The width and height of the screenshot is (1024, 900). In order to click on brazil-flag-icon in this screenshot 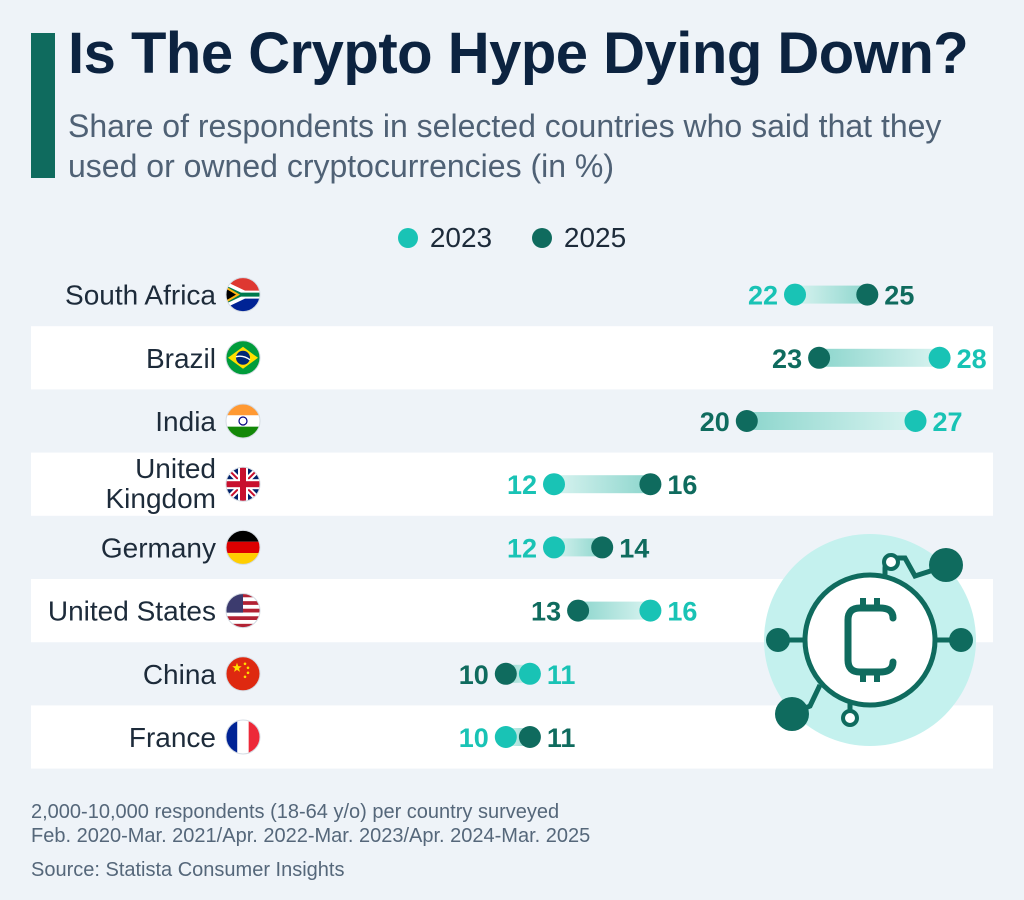, I will do `click(243, 357)`.